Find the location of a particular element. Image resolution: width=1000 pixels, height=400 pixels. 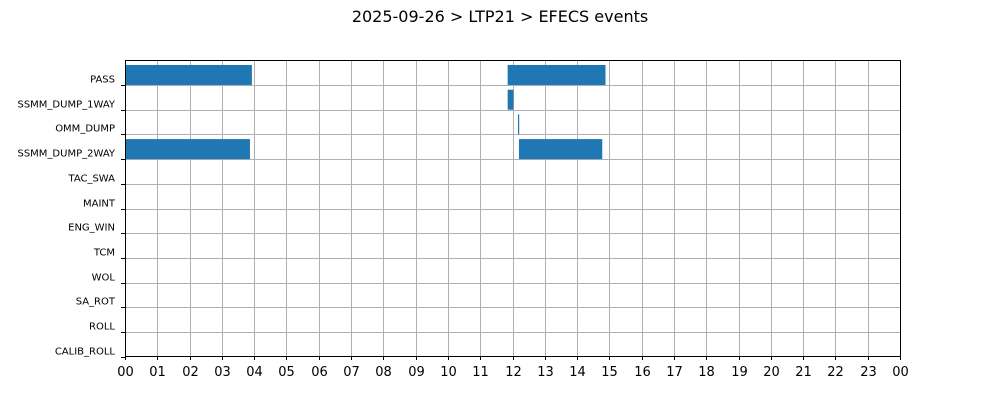

y-tick-label: ROLL is located at coordinates (102, 327).